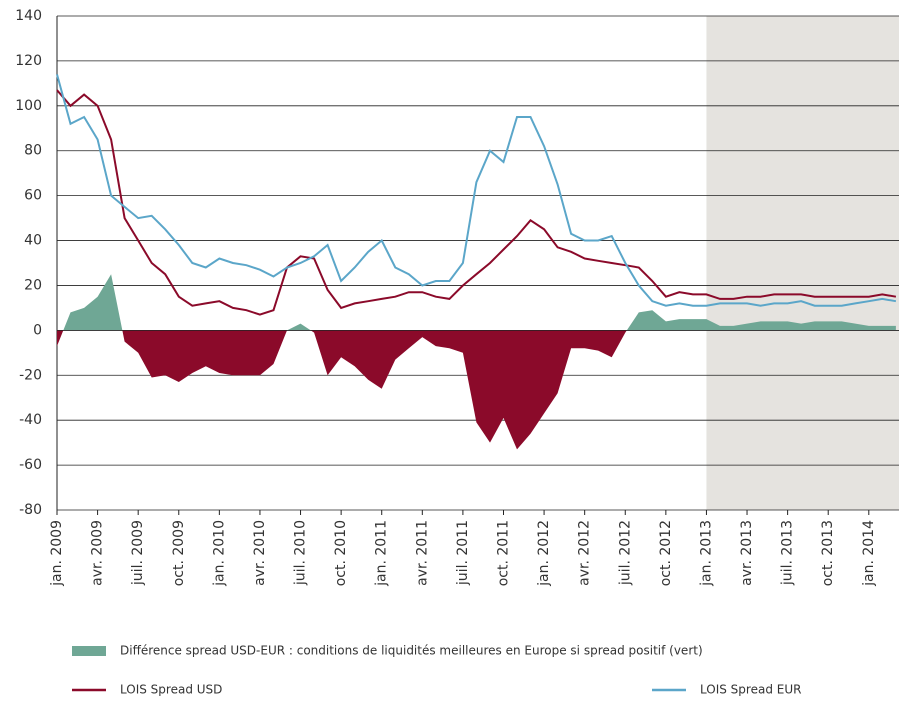 This screenshot has height=702, width=899. What do you see at coordinates (341, 553) in the screenshot?
I see `x-tick-label: oct. 2010` at bounding box center [341, 553].